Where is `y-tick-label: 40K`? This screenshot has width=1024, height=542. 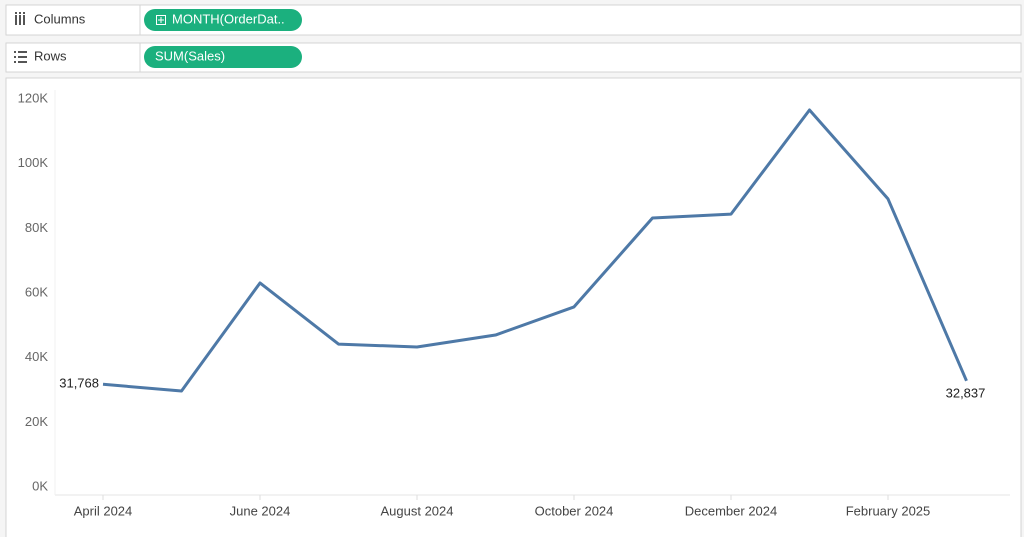
y-tick-label: 40K is located at coordinates (36, 356).